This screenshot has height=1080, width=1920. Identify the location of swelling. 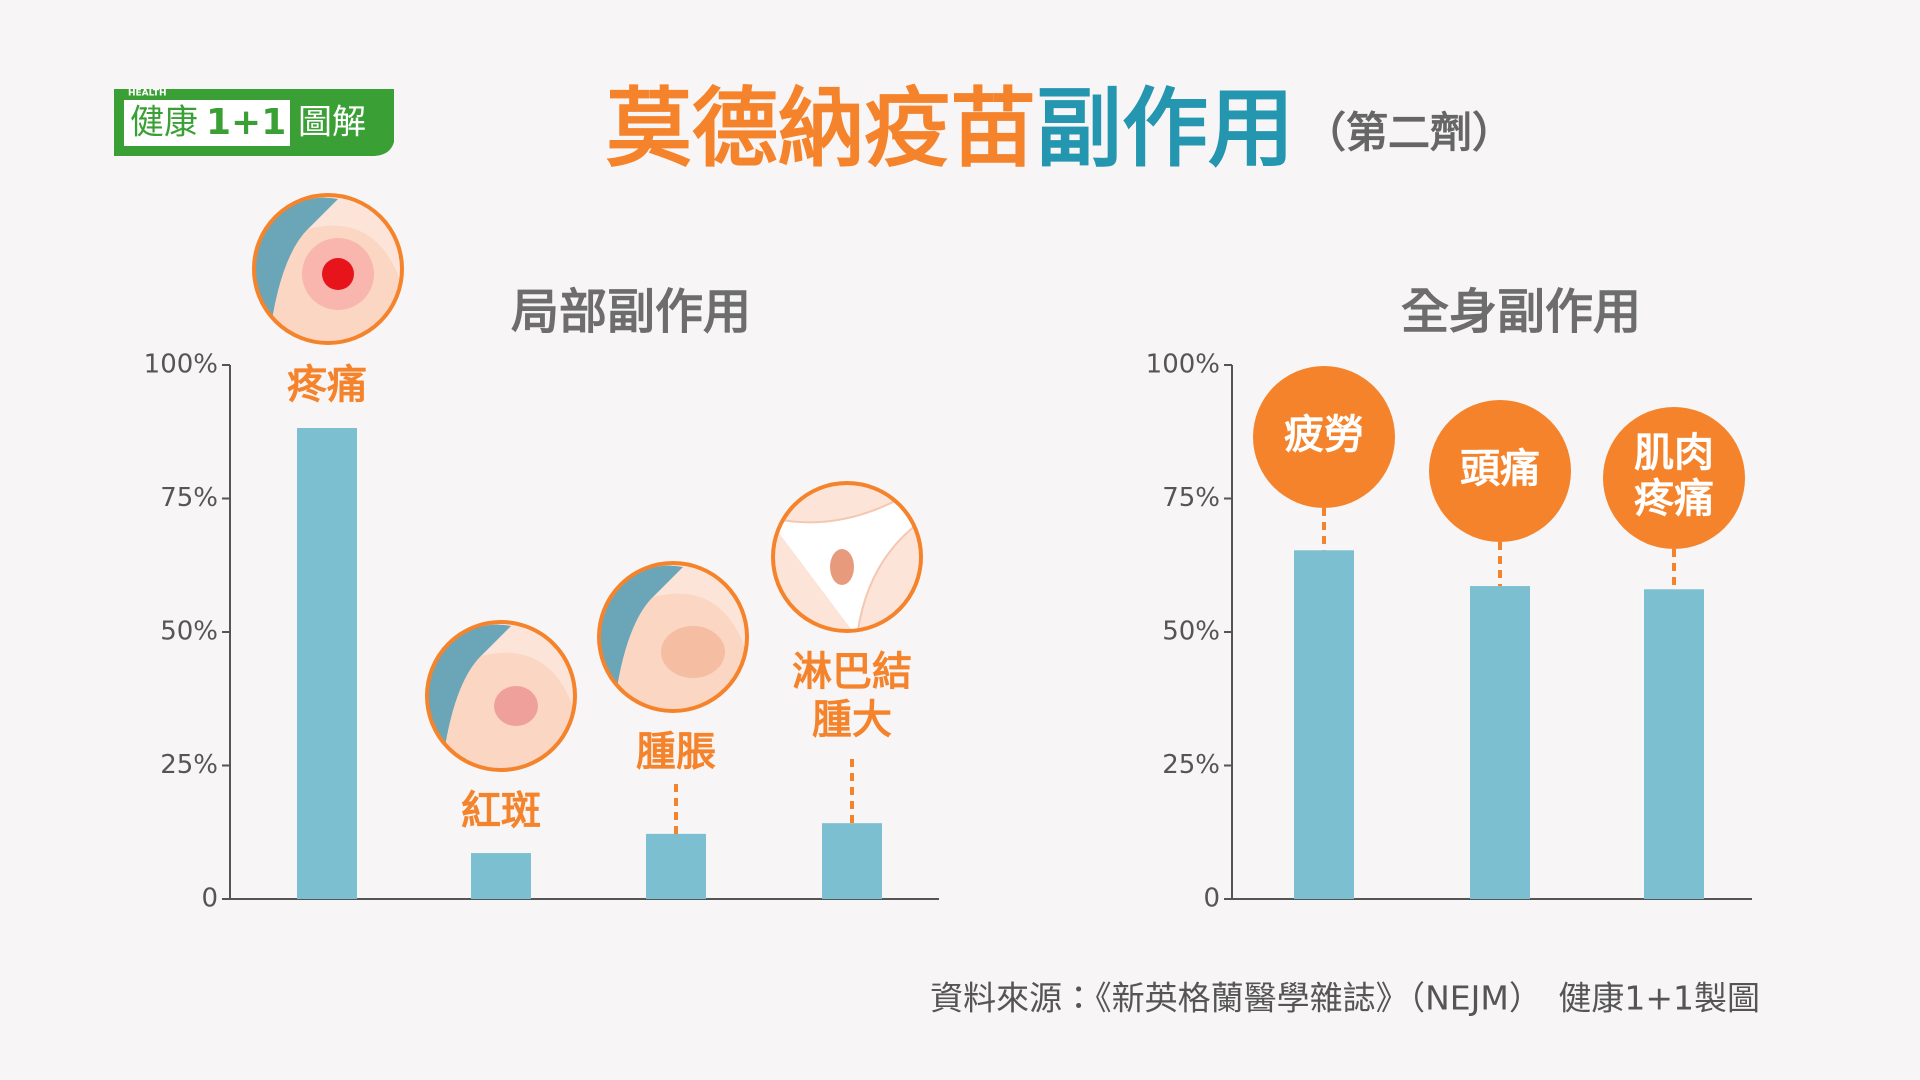
(693, 652).